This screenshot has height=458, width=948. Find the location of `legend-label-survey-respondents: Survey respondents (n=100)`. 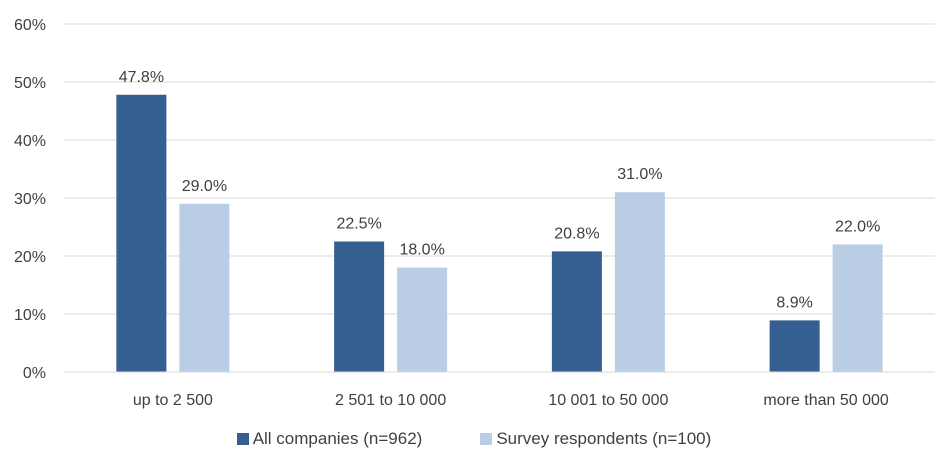

legend-label-survey-respondents: Survey respondents (n=100) is located at coordinates (604, 438).